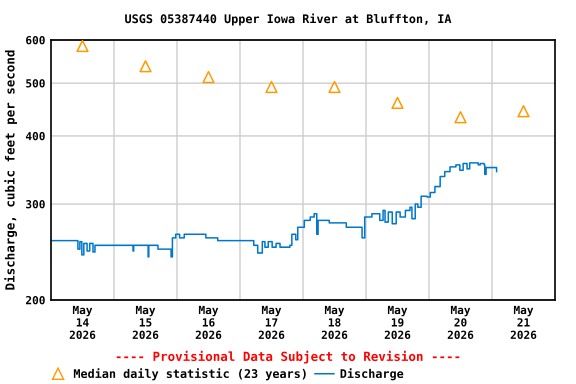  What do you see at coordinates (35, 40) in the screenshot?
I see `y-tick-label: 600` at bounding box center [35, 40].